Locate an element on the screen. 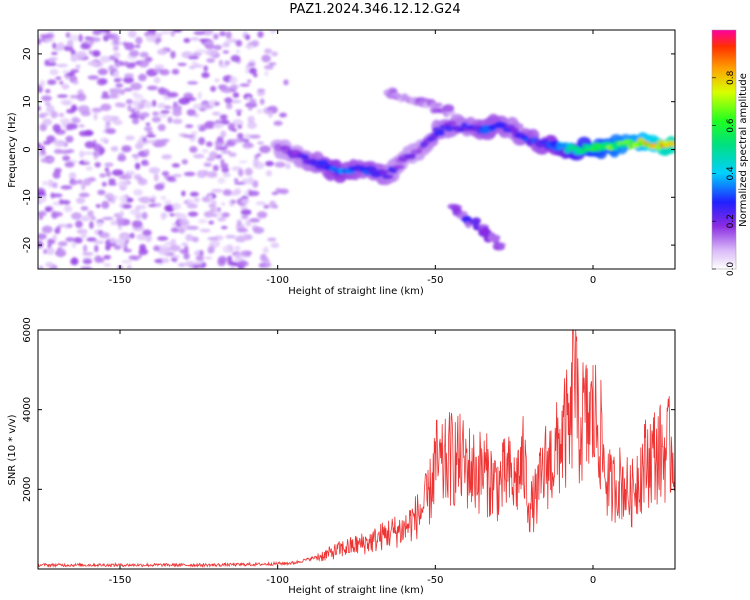  chart-title: PAZ1.2024.346.12.12.G24 is located at coordinates (375, 9).